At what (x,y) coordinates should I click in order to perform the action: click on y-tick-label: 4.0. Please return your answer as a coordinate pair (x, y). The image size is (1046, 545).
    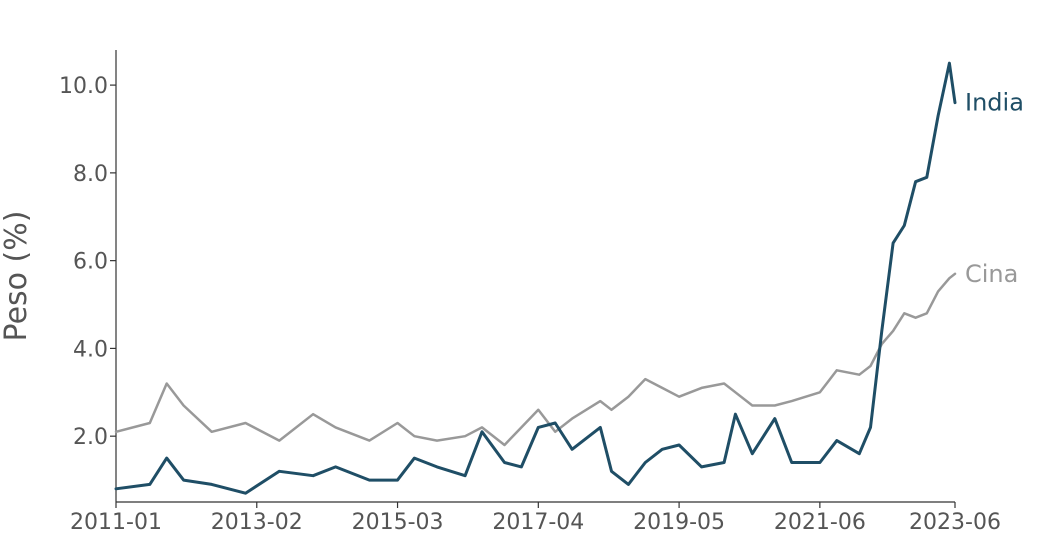
    Looking at the image, I should click on (90, 349).